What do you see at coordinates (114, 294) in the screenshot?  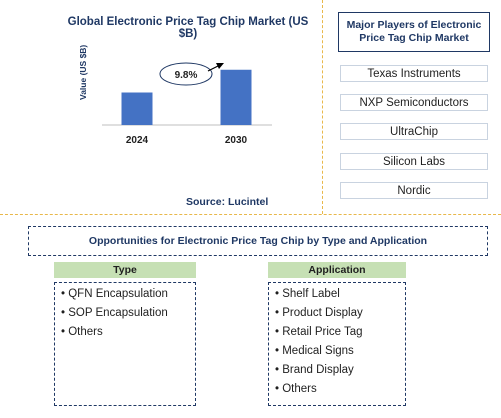 I see `type-item: • QFN Encapsulation` at bounding box center [114, 294].